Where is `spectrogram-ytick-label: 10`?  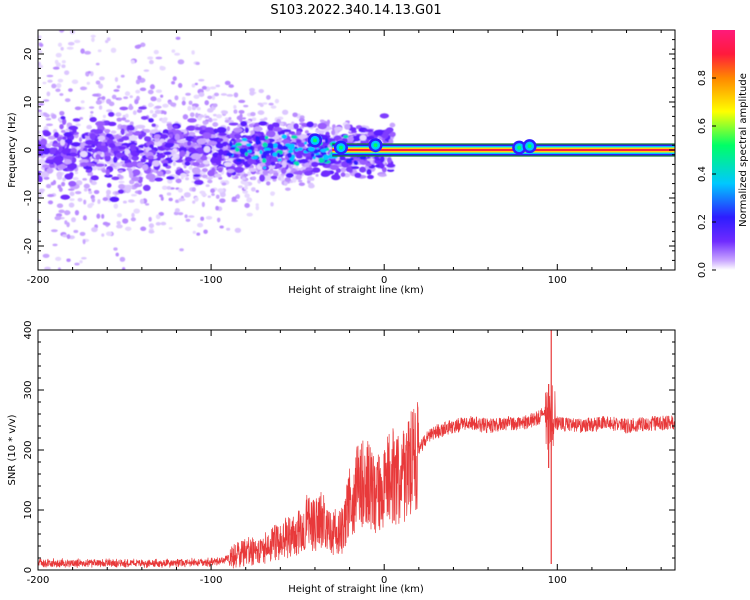 spectrogram-ytick-label: 10 is located at coordinates (28, 102).